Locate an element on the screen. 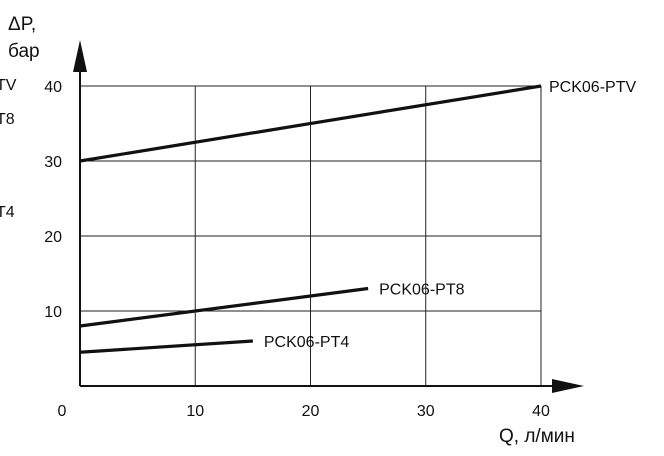 The height and width of the screenshot is (456, 664). cropped-label-fragment-3: T4 is located at coordinates (7, 212).